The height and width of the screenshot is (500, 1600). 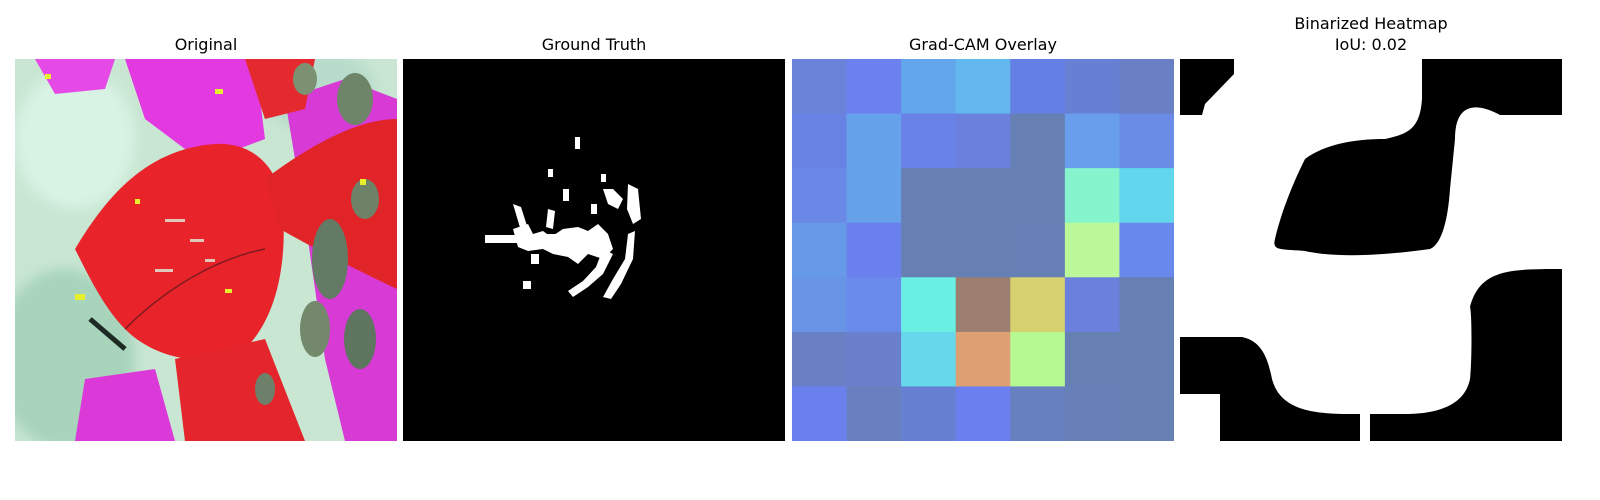 I want to click on panel-title-binarized: Binarized Heatmap, so click(x=1371, y=23).